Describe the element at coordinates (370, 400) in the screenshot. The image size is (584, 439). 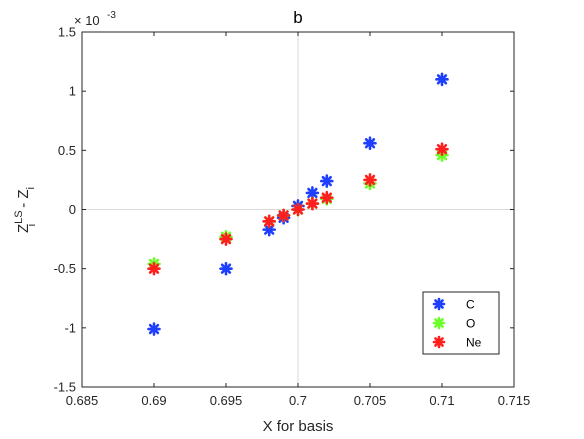
I see `x-tick-label: 0.705` at that location.